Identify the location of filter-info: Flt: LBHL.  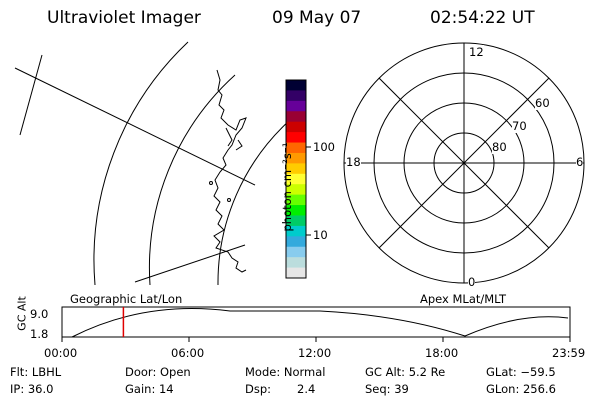
(36, 372).